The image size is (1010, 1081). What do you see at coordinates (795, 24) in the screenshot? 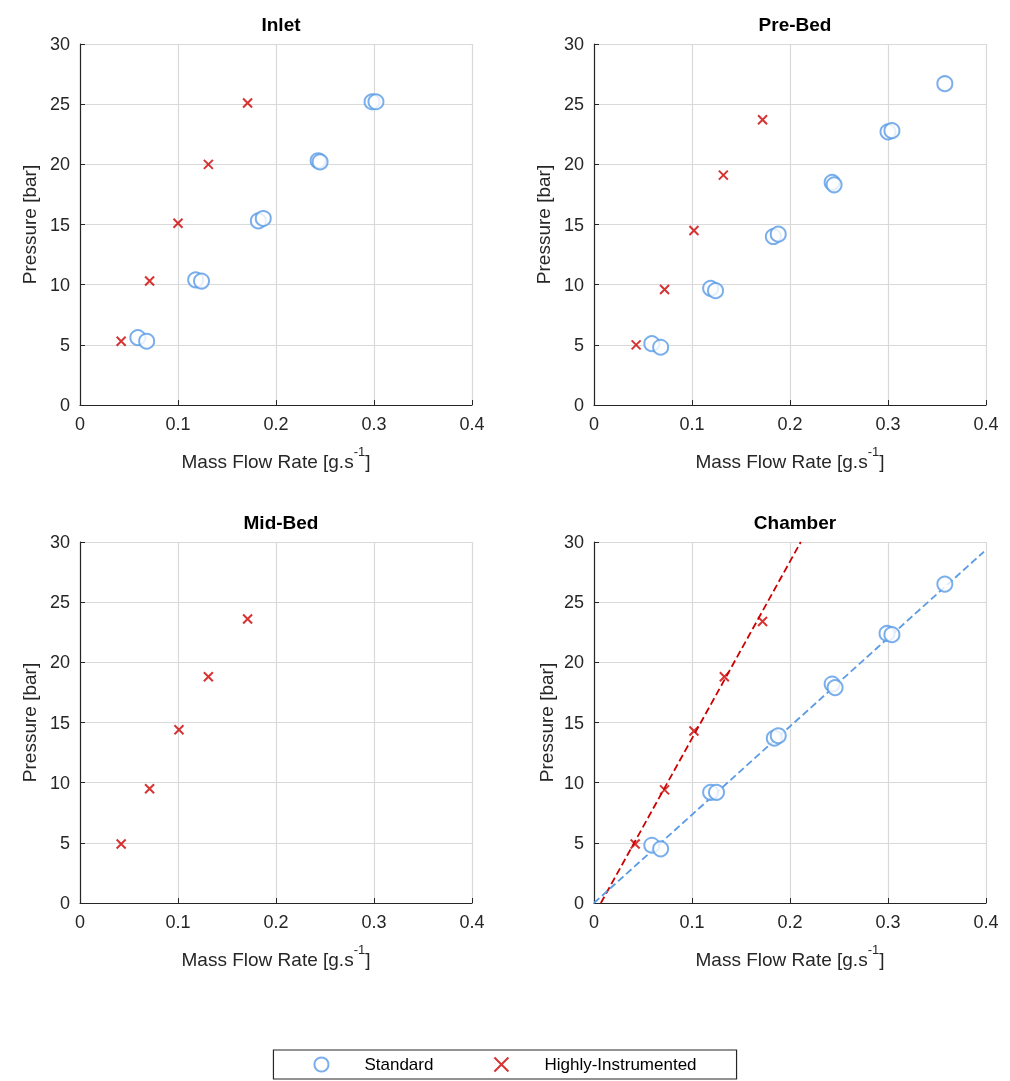
I see `chart-title: Pre-Bed` at bounding box center [795, 24].